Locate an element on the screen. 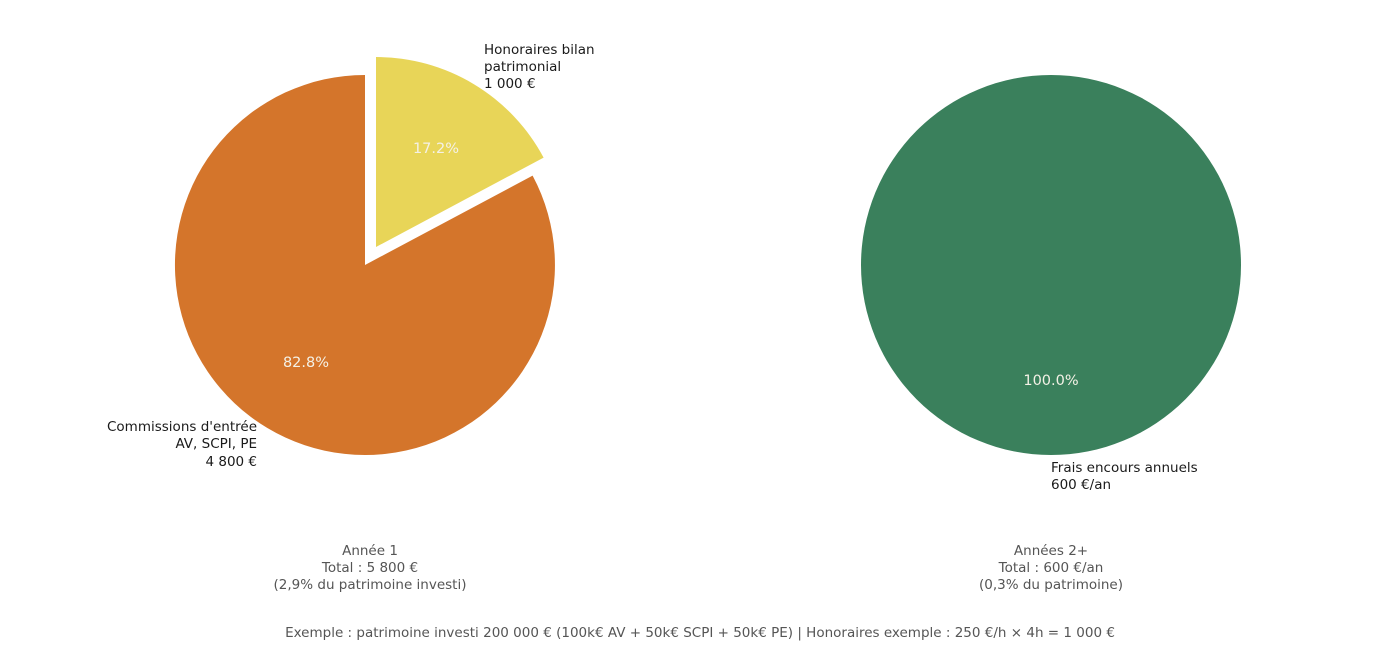 Image resolution: width=1400 pixels, height=650 pixels. slice-honoraires is located at coordinates (460, 152).